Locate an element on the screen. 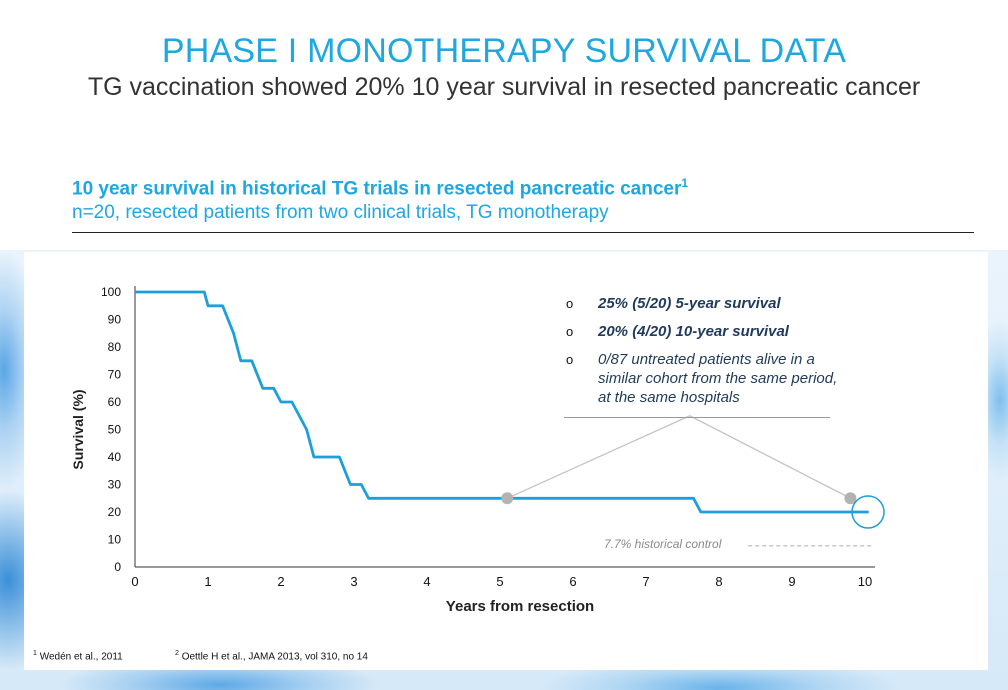 The width and height of the screenshot is (1008, 690). x-tick-label: 2 is located at coordinates (280, 581).